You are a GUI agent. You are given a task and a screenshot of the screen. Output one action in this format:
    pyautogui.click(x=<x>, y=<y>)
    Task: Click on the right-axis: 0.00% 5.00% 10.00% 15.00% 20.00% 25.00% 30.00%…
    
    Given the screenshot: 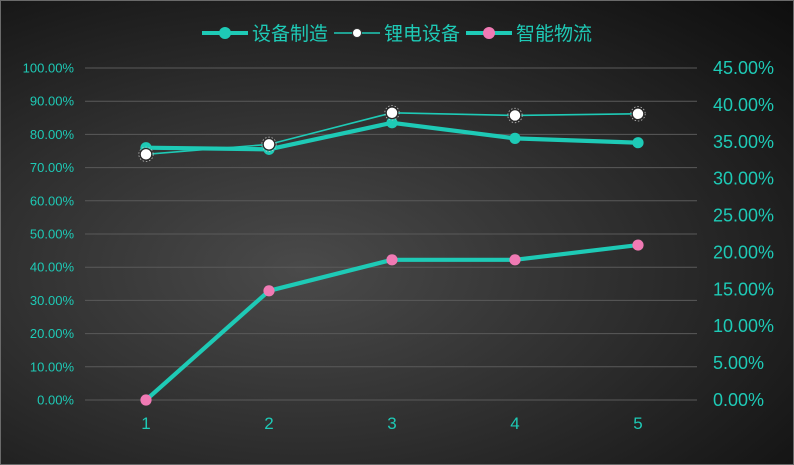 What is the action you would take?
    pyautogui.click(x=743, y=234)
    